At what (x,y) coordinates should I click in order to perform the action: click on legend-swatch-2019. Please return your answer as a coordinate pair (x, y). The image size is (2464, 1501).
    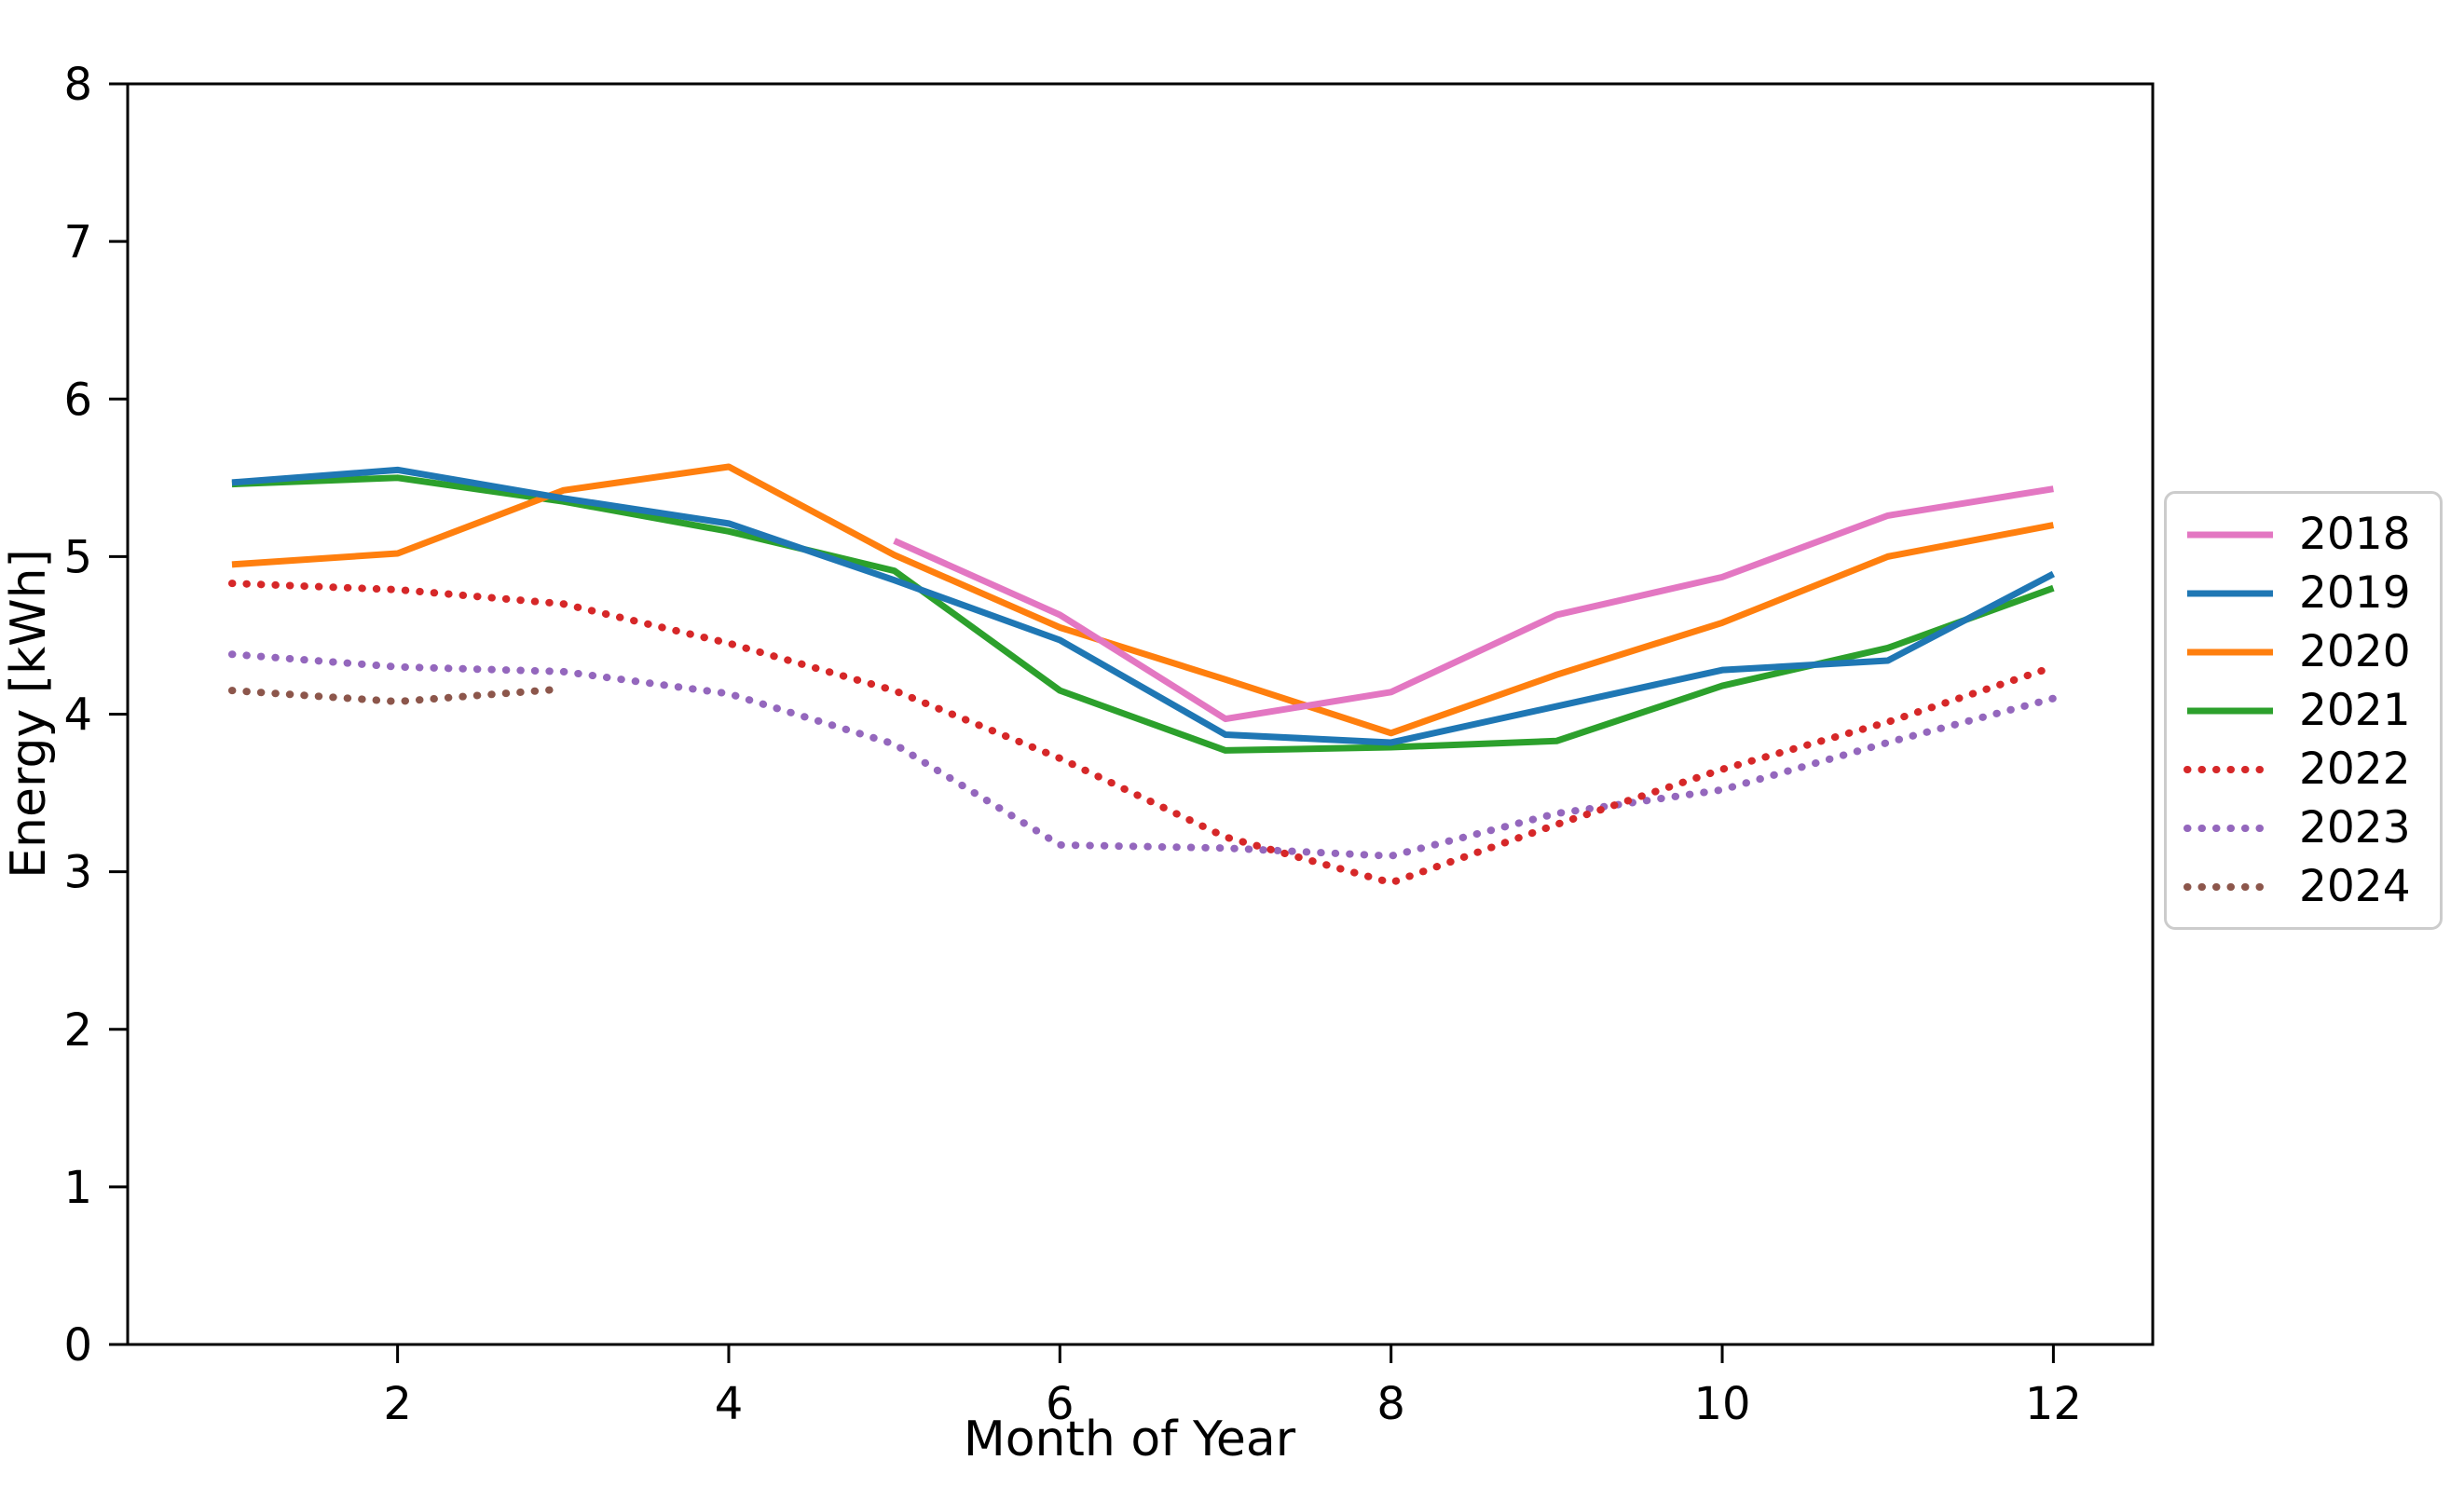
    Looking at the image, I should click on (2230, 593).